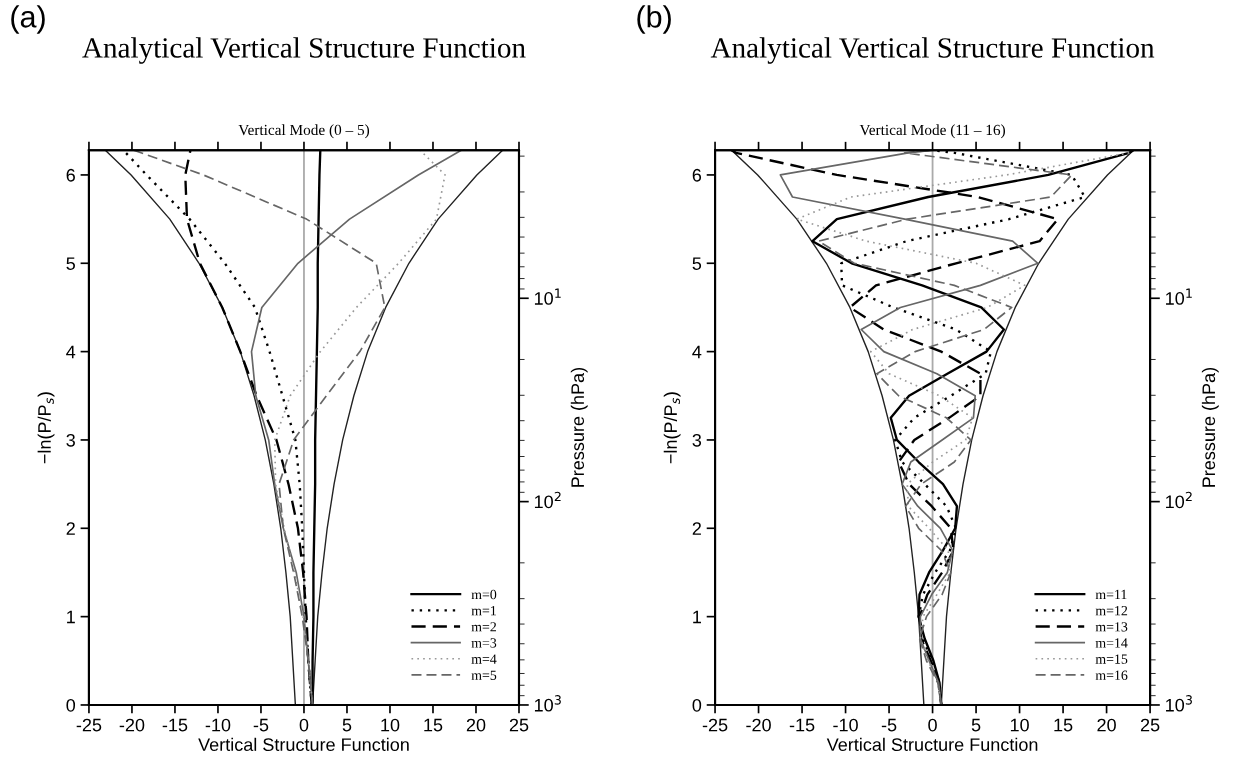  I want to click on legend-label: m=14, so click(1111, 643).